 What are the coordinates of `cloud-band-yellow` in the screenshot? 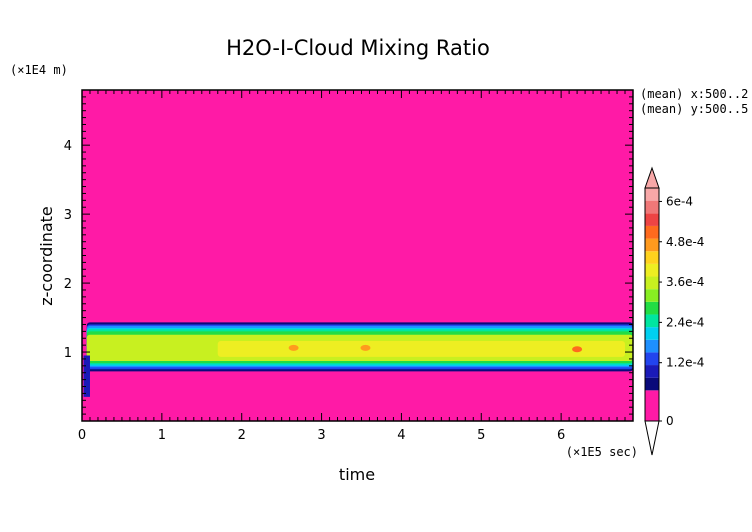 It's located at (421, 349).